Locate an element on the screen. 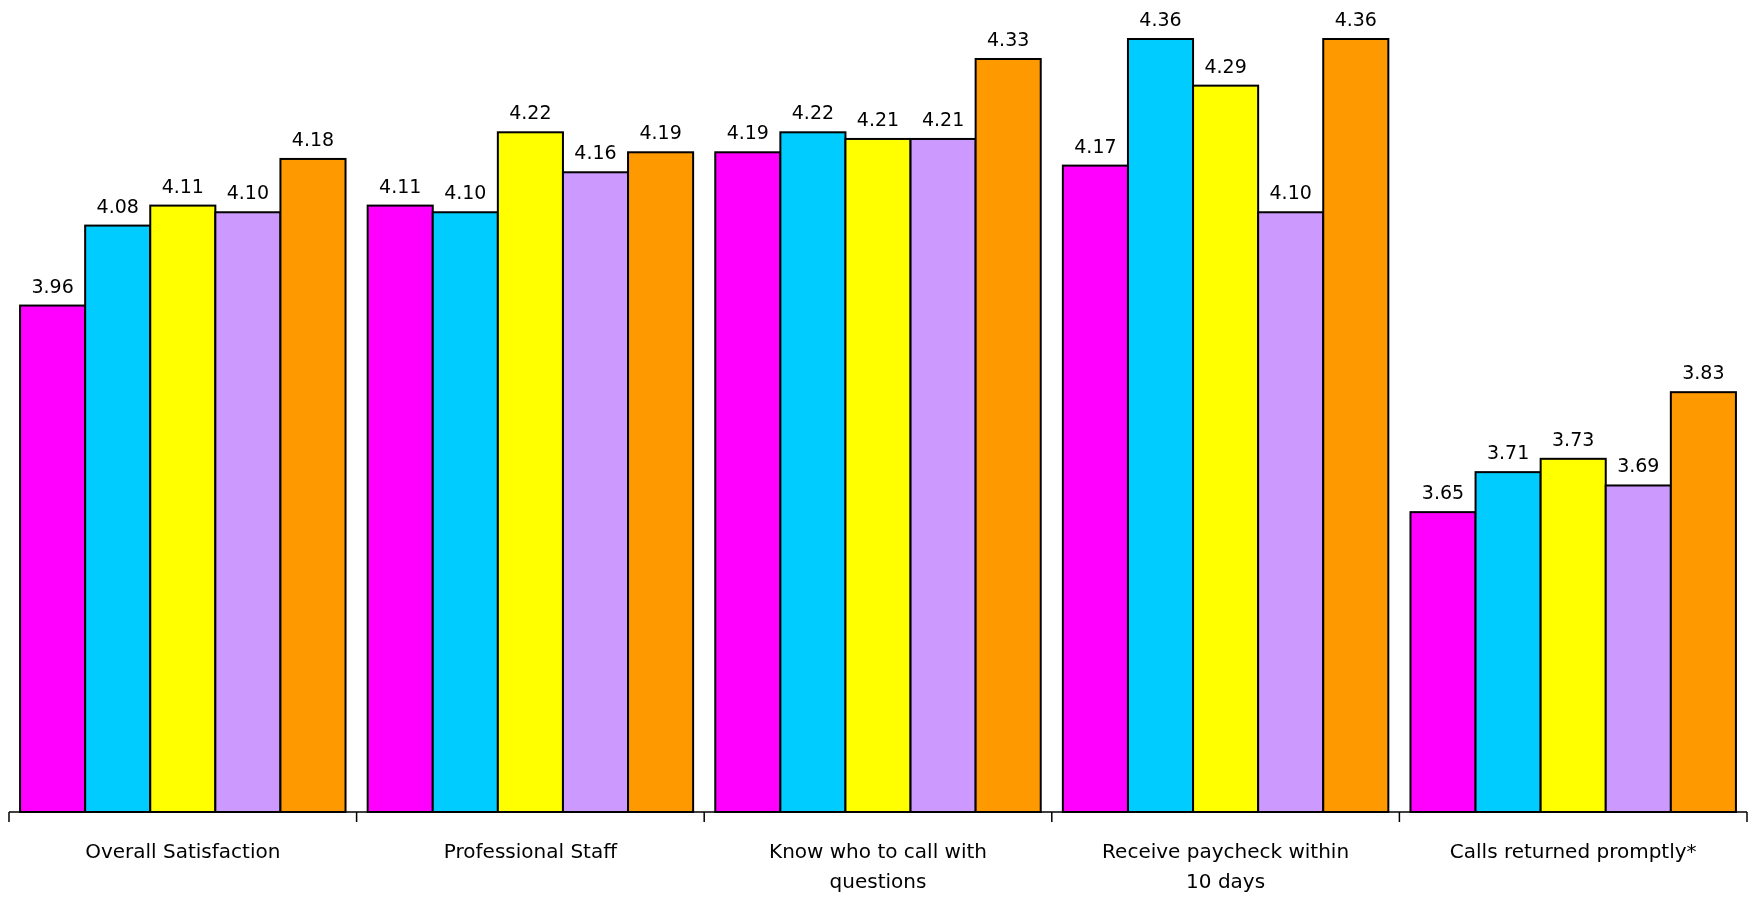  data-label: 3.65 is located at coordinates (1443, 492).